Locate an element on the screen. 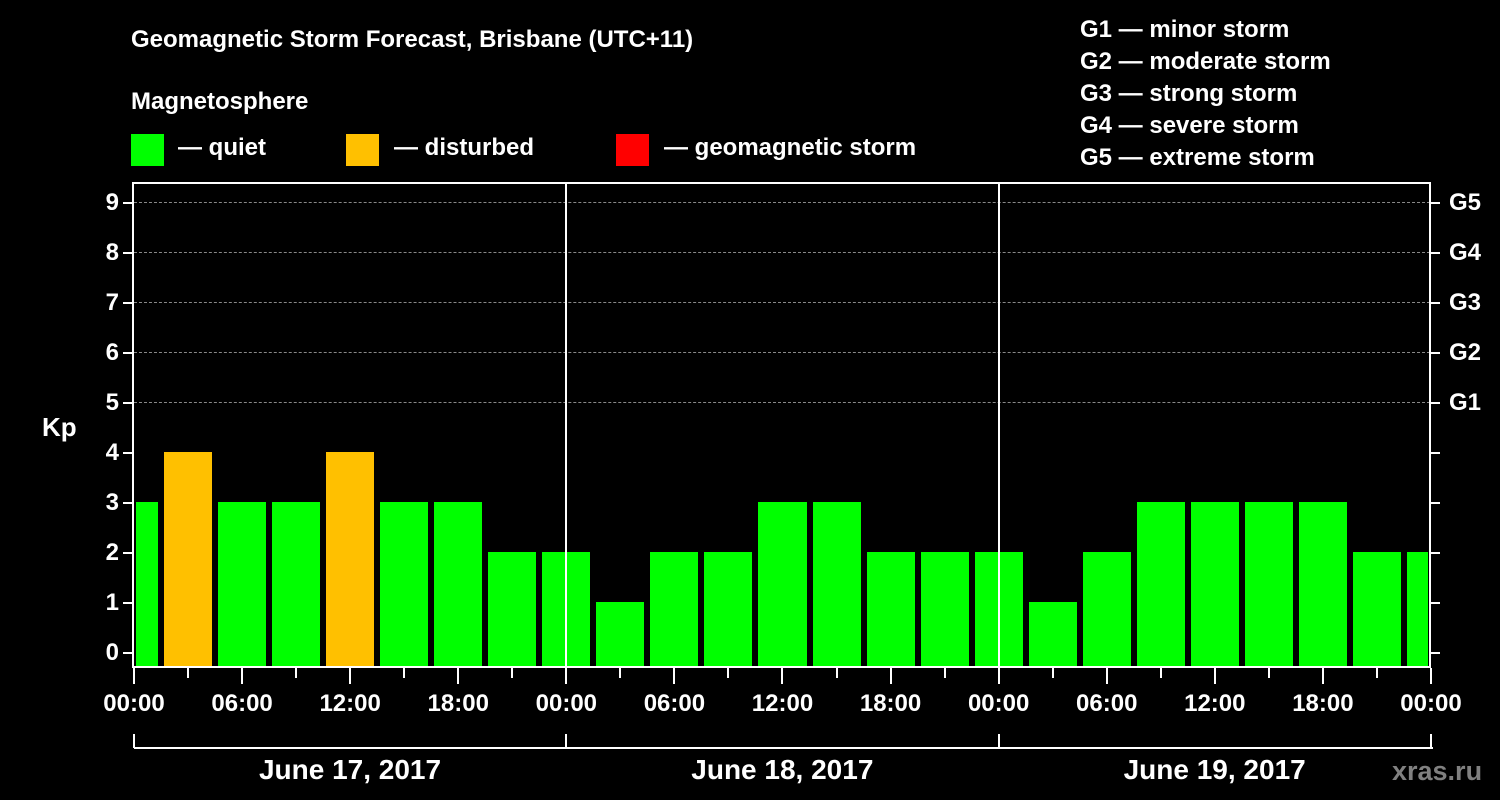 The height and width of the screenshot is (800, 1500). legend-swatch-disturbed is located at coordinates (362, 150).